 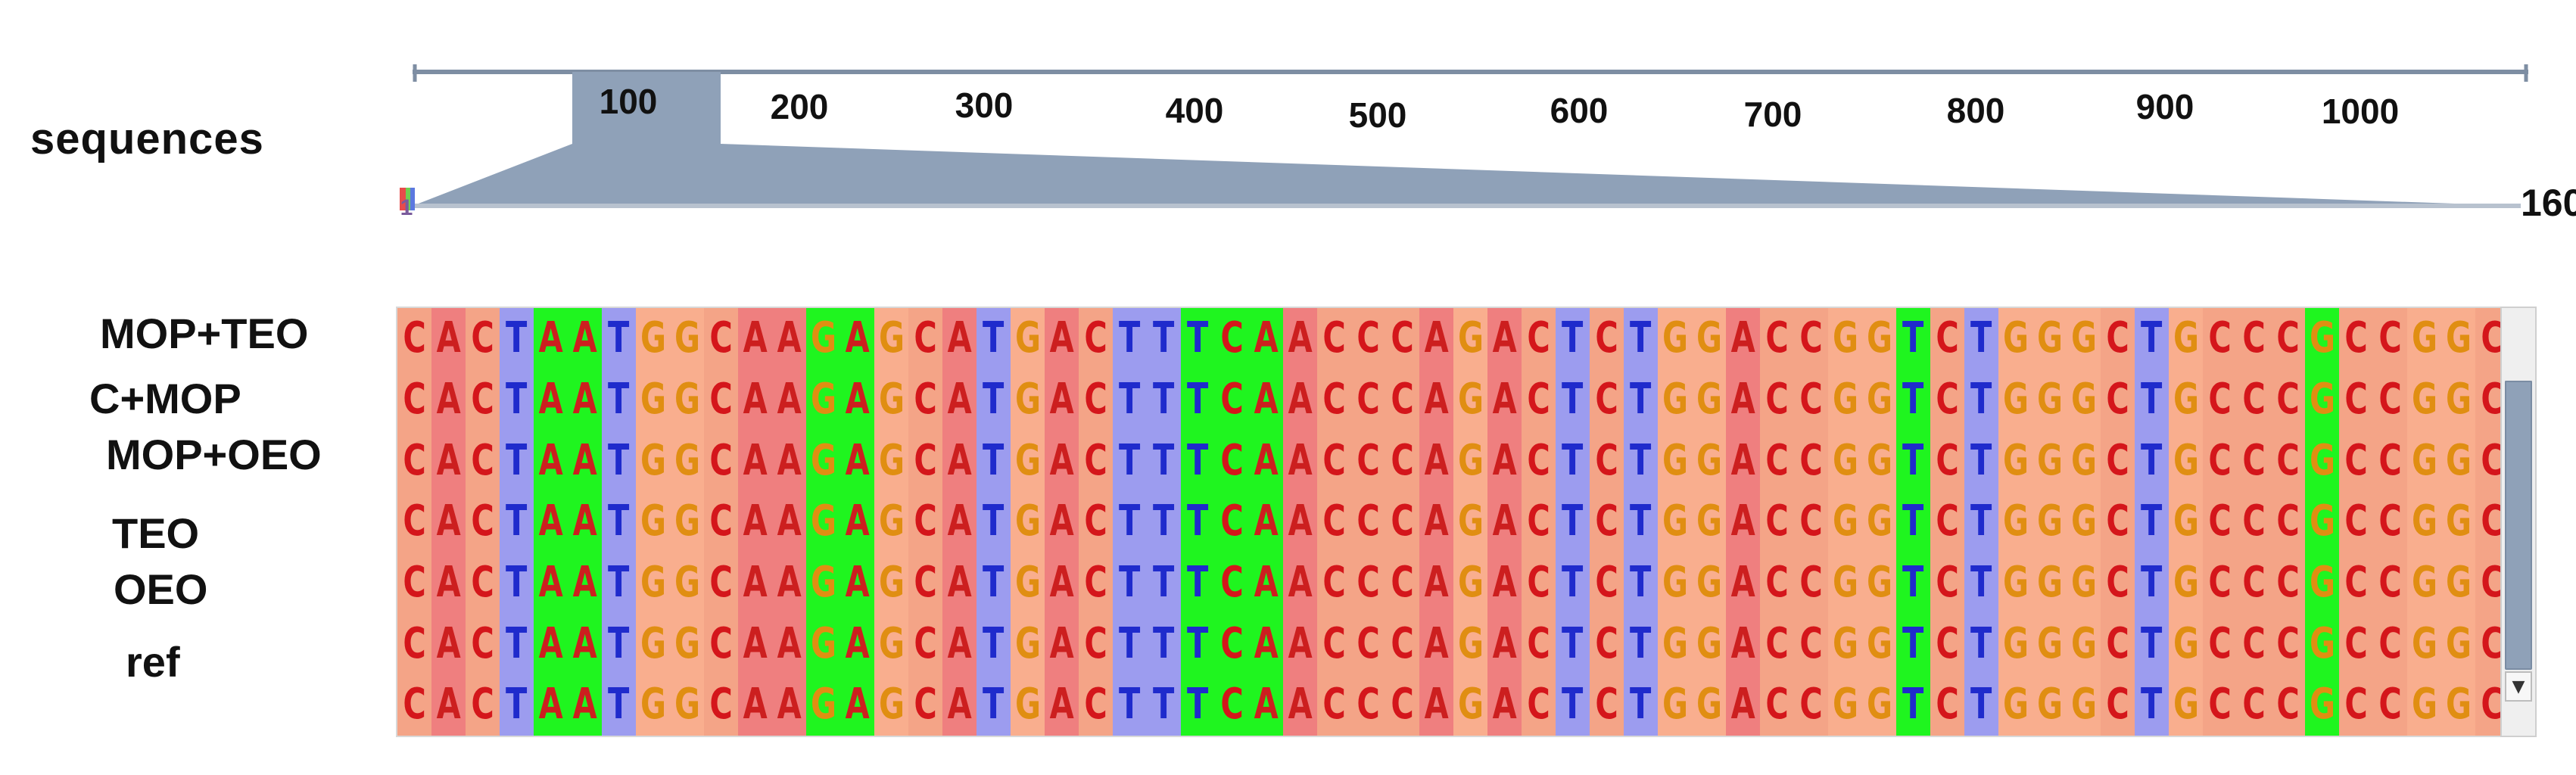 What do you see at coordinates (800, 106) in the screenshot?
I see `ruler-tick-label: 200` at bounding box center [800, 106].